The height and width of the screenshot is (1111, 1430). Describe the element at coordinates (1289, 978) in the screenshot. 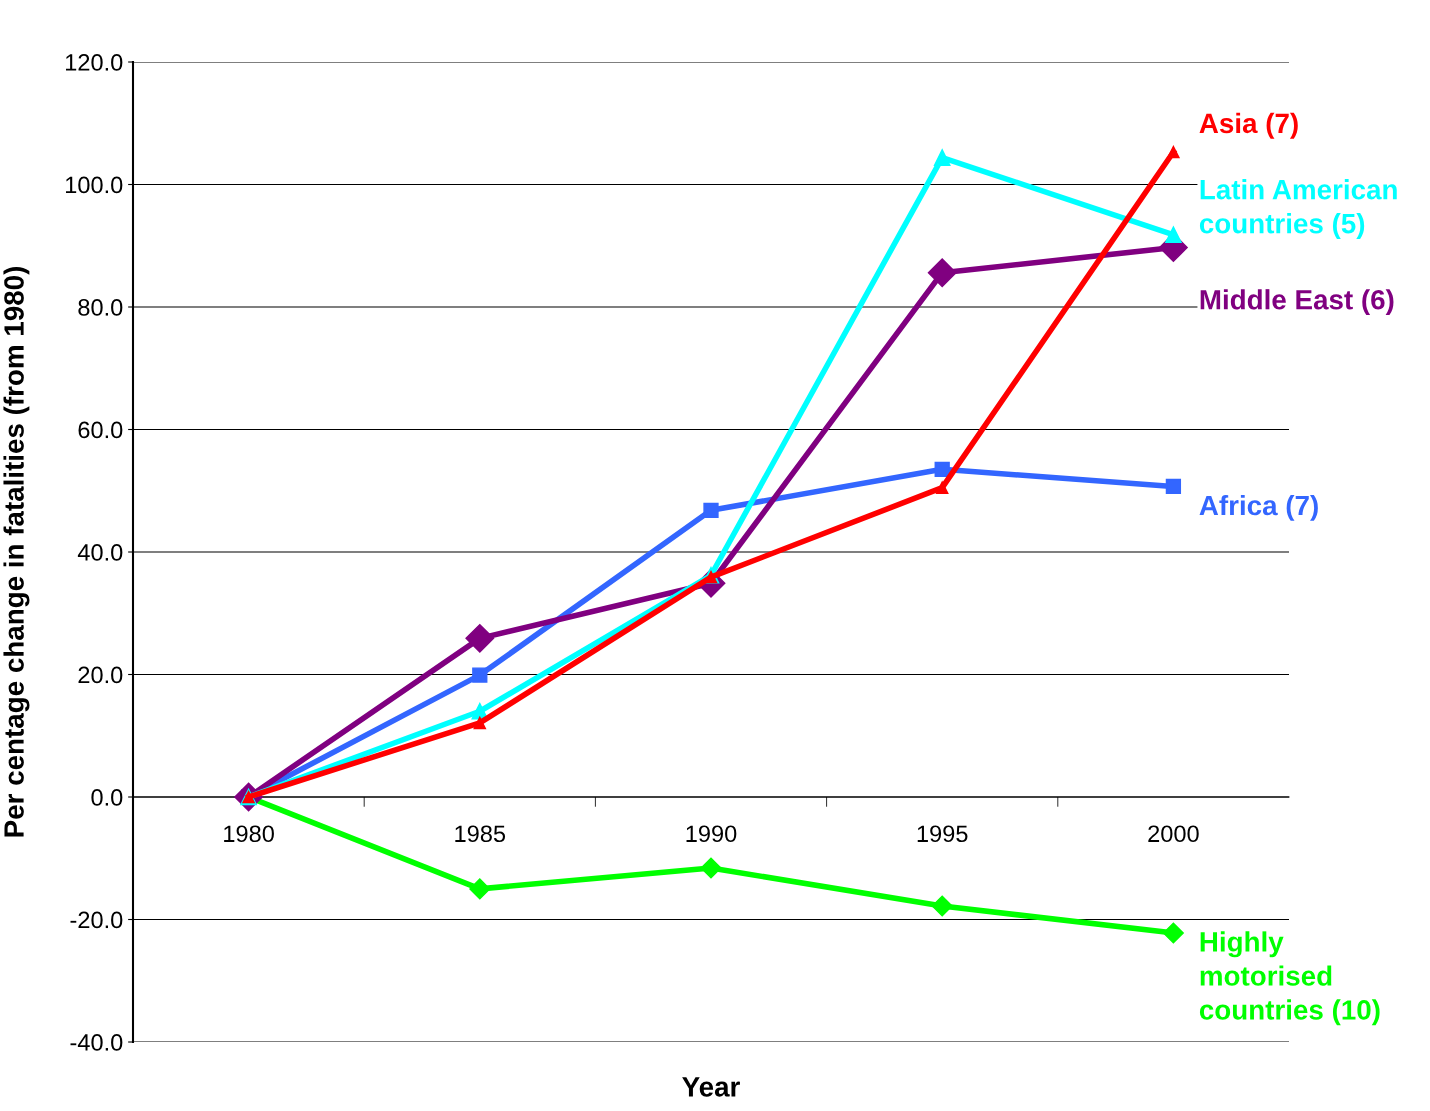

I see `series-label: Highly motorised countries (10)` at that location.